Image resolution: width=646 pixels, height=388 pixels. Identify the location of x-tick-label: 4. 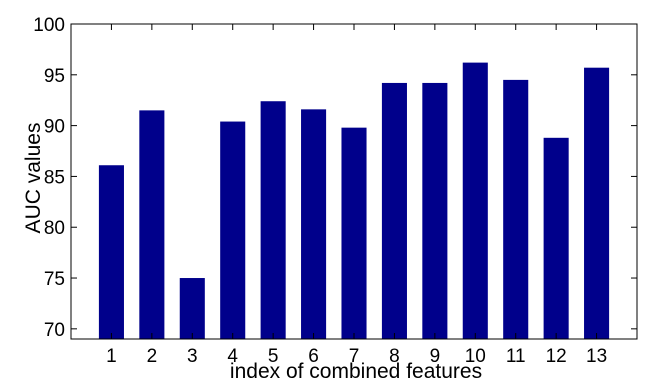
(232, 356).